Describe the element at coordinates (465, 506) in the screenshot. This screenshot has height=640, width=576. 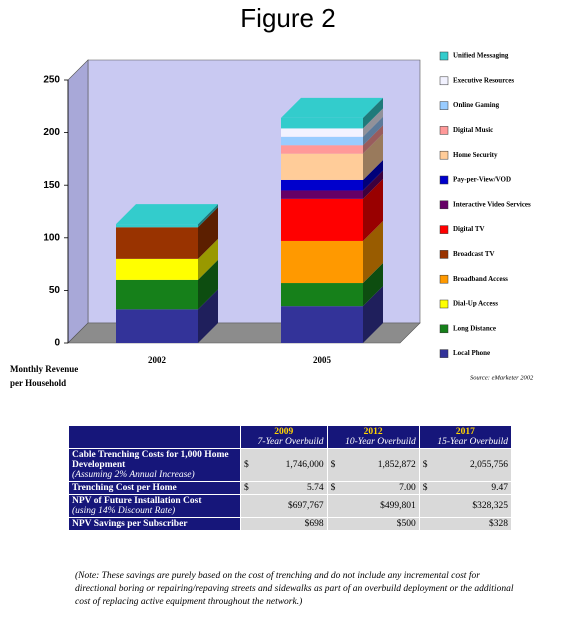
I see `value-cell: $328,325` at that location.